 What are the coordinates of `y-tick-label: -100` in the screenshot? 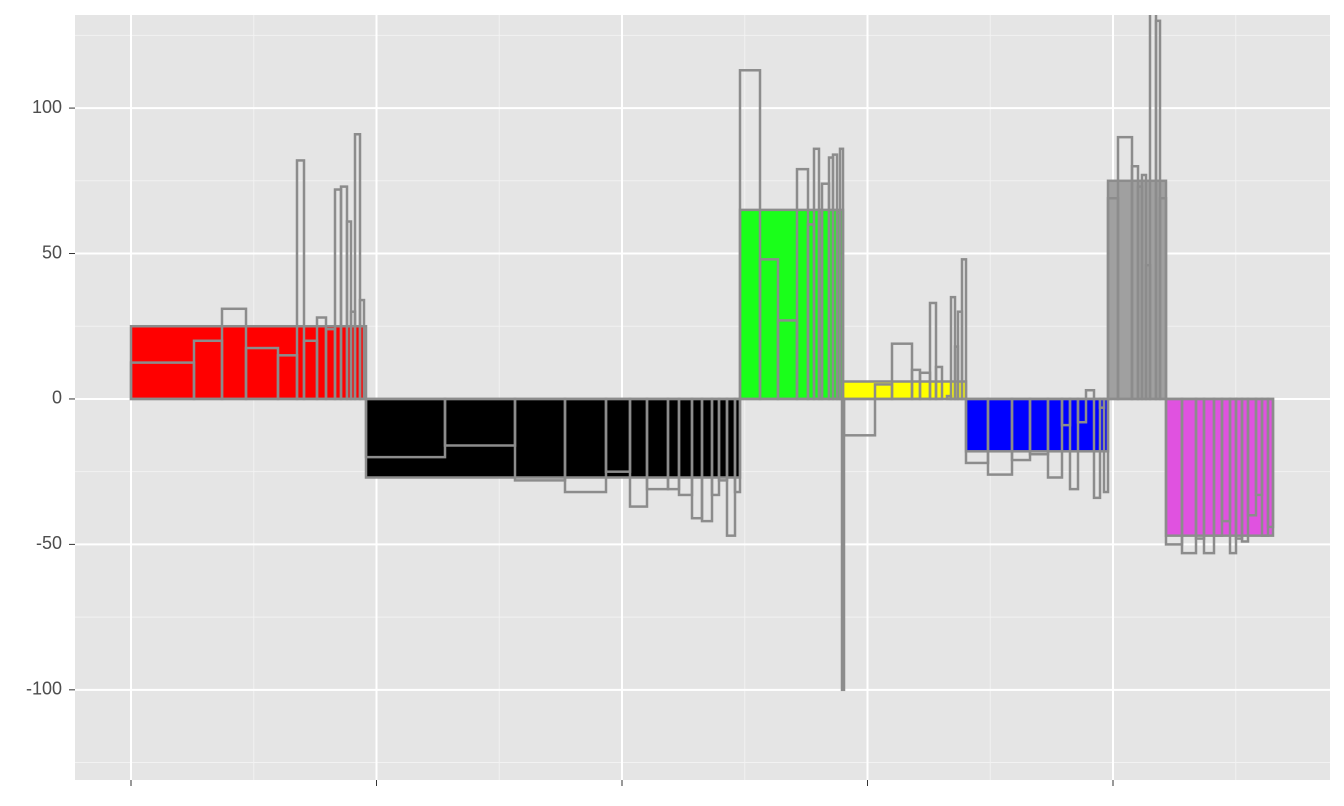 It's located at (44, 689).